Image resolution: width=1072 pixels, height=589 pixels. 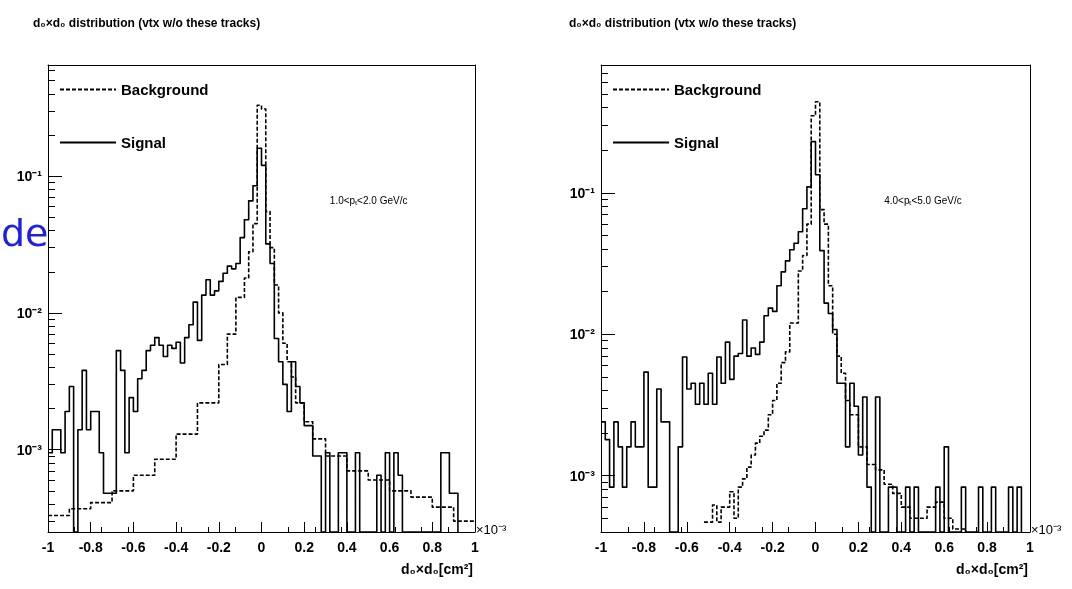 I want to click on annotation: de, so click(x=25, y=233).